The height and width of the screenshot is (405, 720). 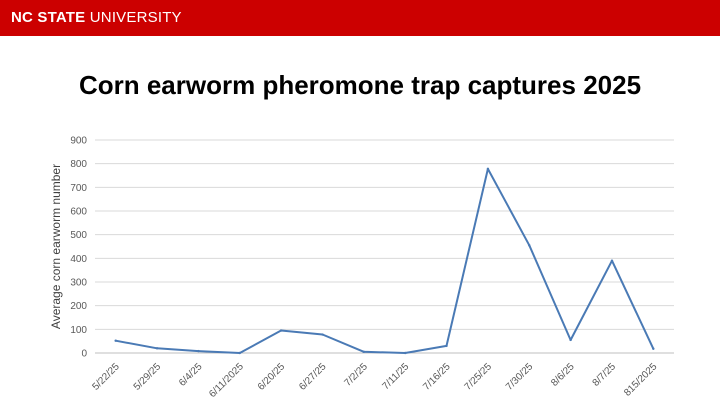 What do you see at coordinates (191, 375) in the screenshot?
I see `x-tick-label: 6/4/25` at bounding box center [191, 375].